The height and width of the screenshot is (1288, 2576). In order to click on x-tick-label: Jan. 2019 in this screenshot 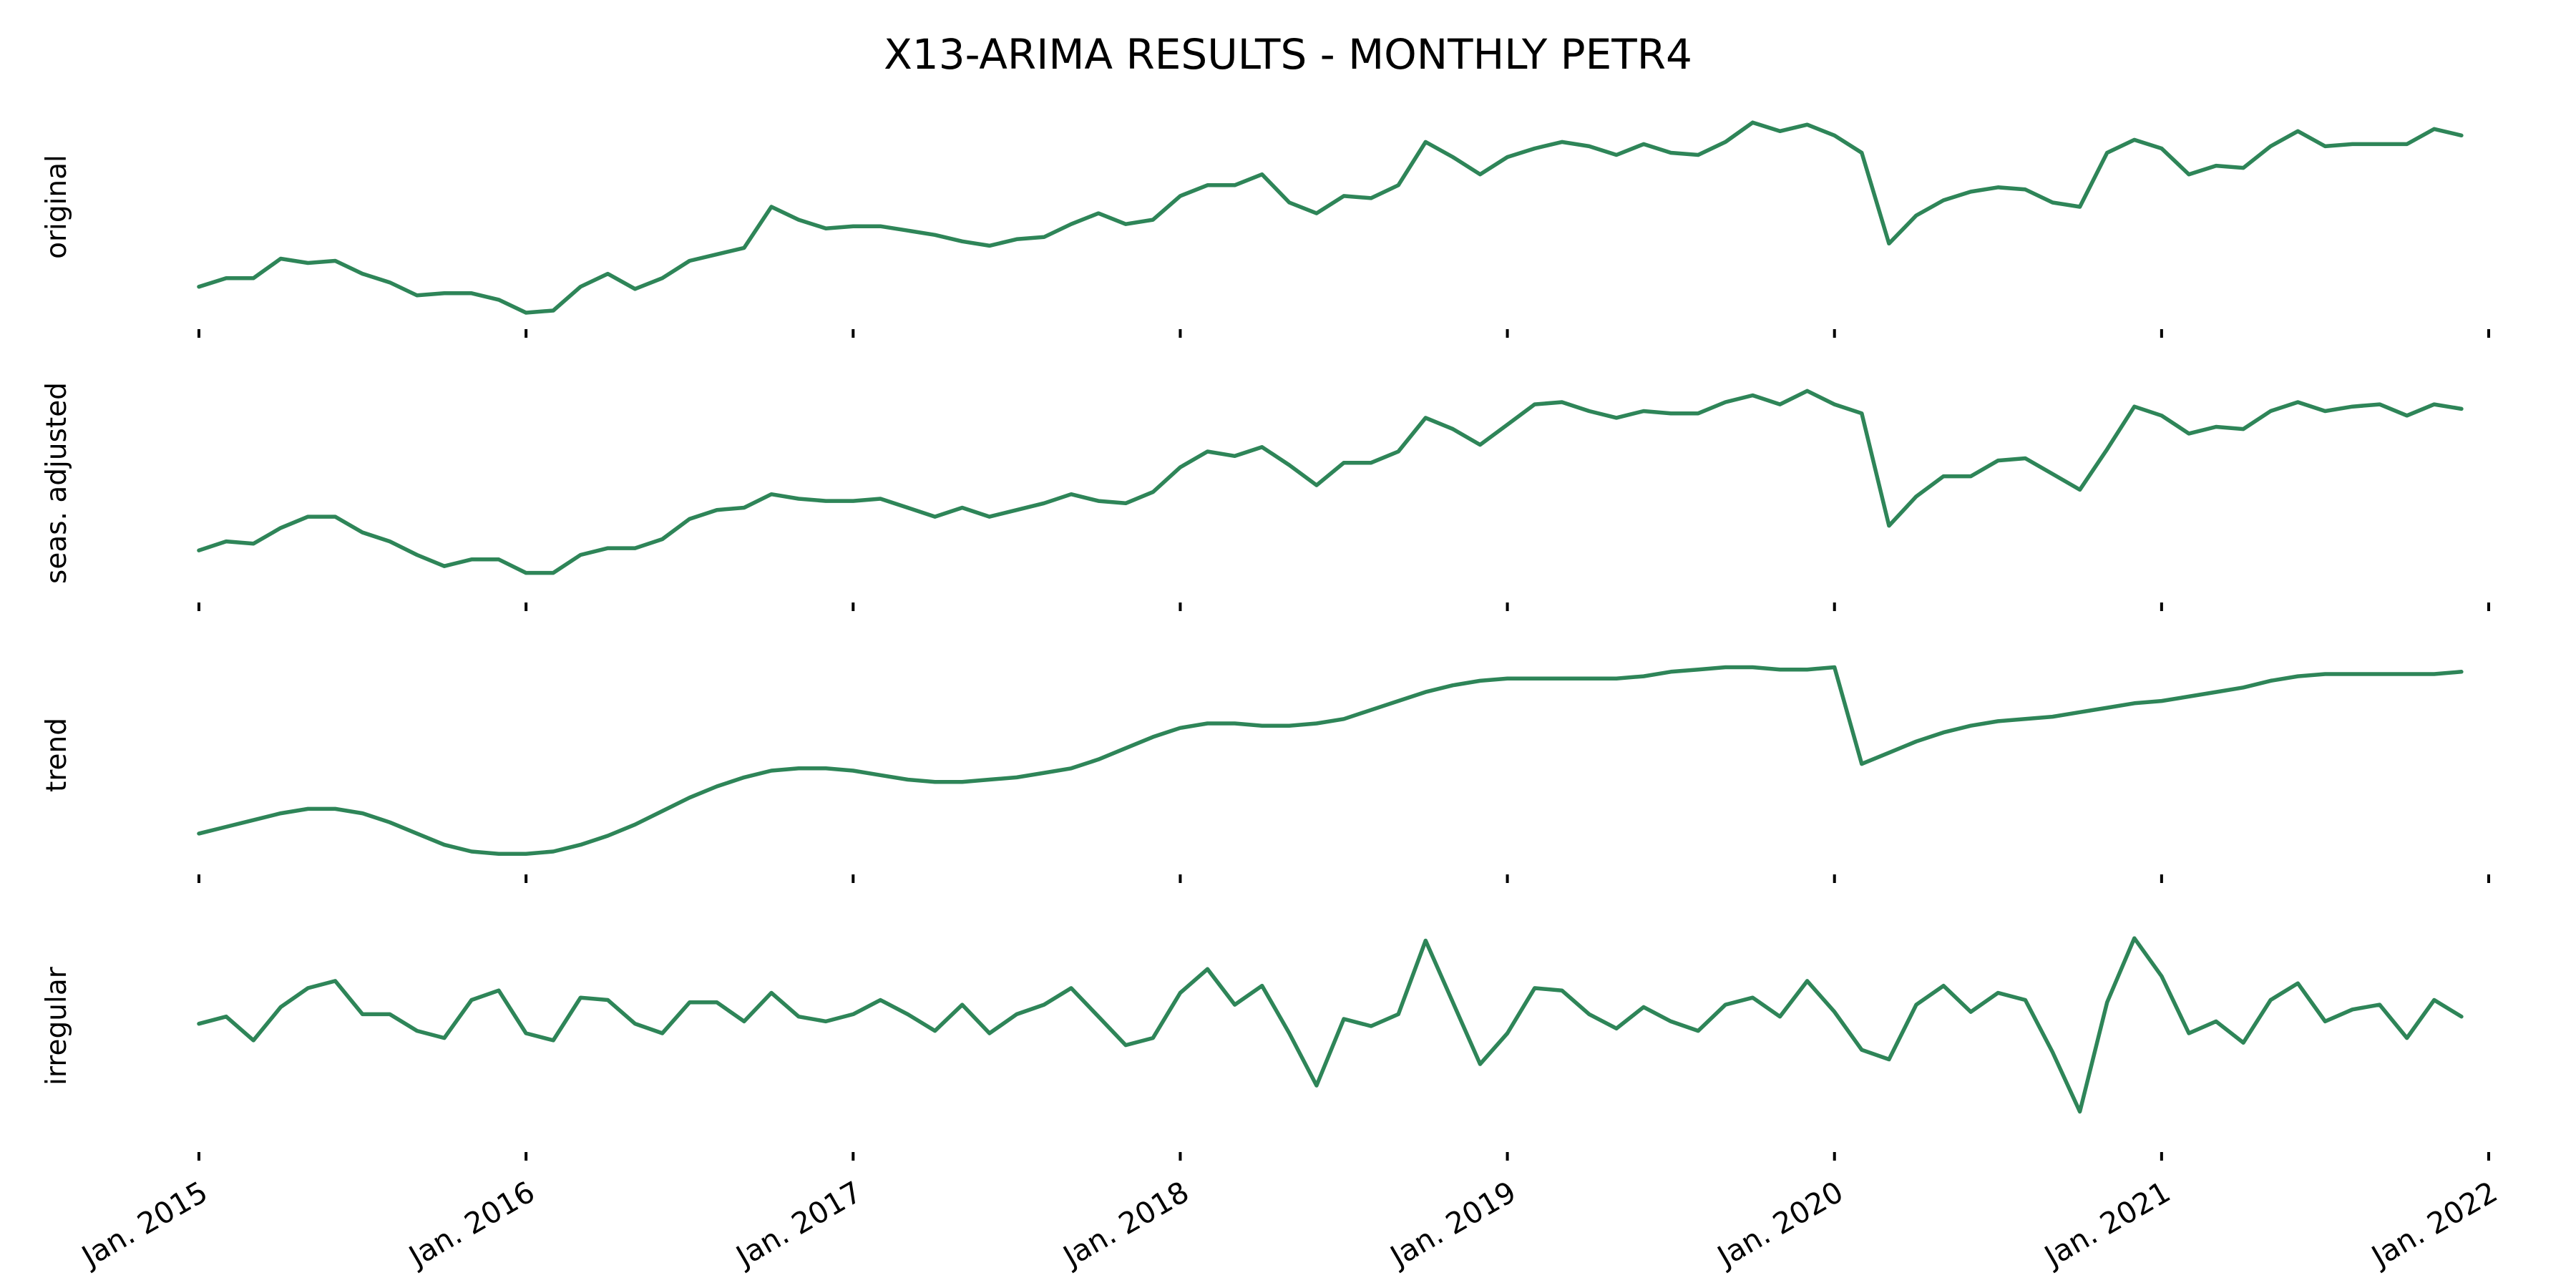, I will do `click(1452, 1224)`.